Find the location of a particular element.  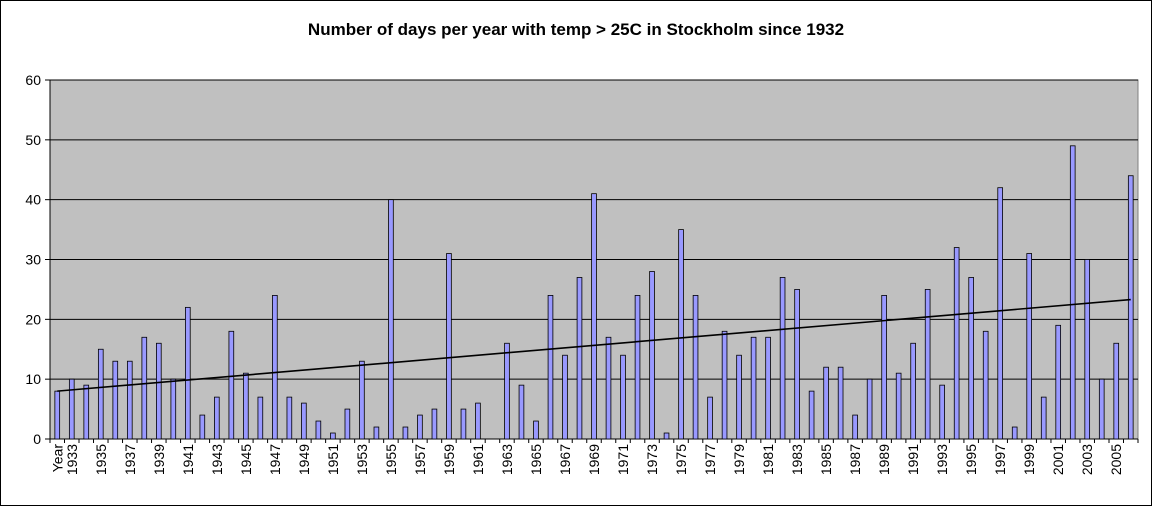

bar-2001 is located at coordinates (1058, 382).